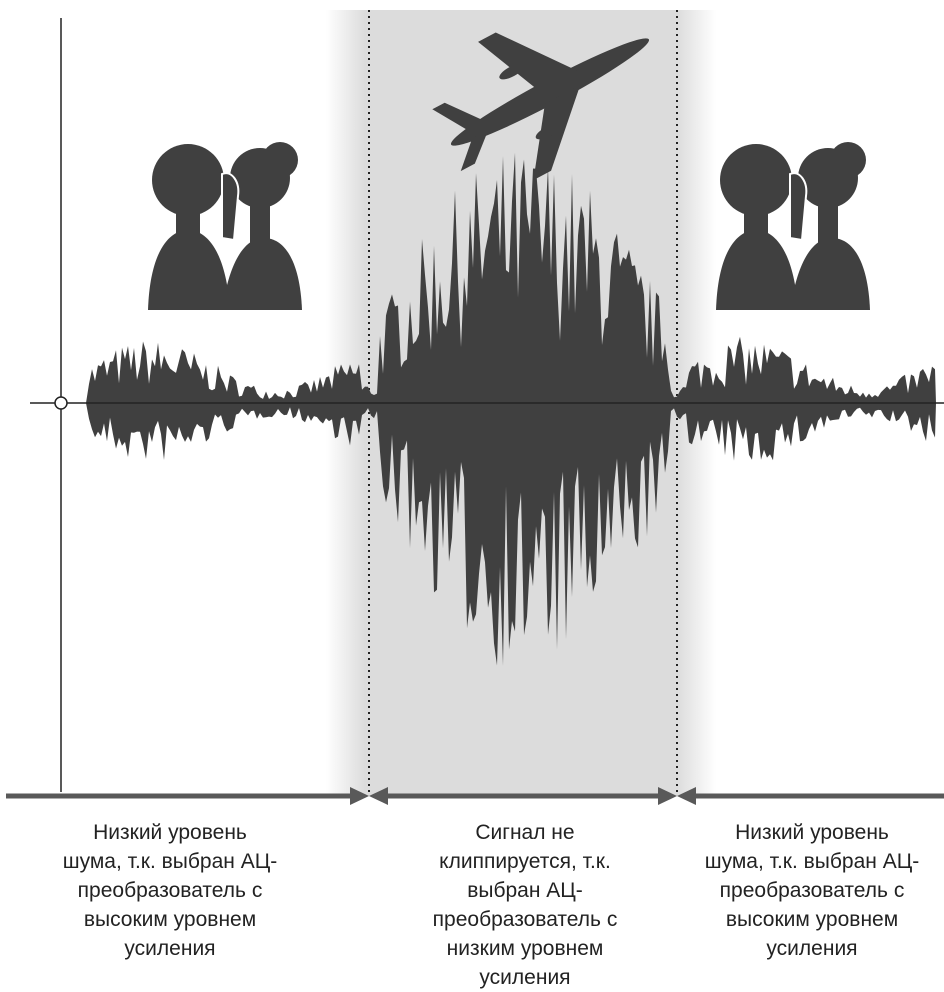  I want to click on caption-right-line: преобразователь с, so click(812, 890).